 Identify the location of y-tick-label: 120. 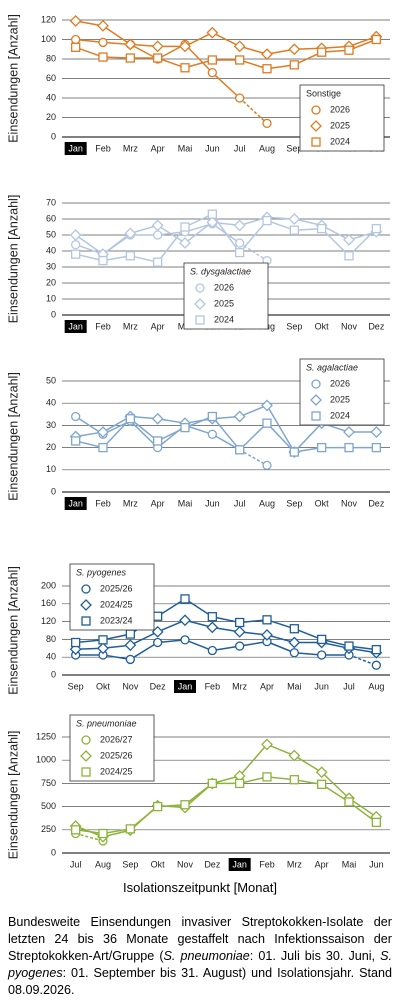
(48, 621).